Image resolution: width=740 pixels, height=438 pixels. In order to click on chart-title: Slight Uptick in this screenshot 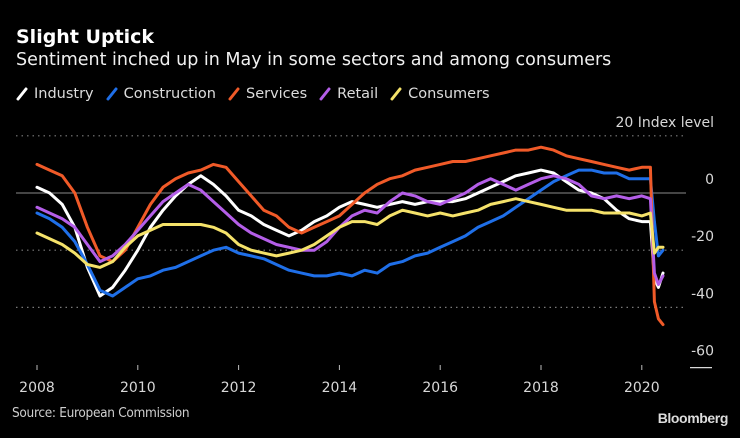, I will do `click(85, 37)`.